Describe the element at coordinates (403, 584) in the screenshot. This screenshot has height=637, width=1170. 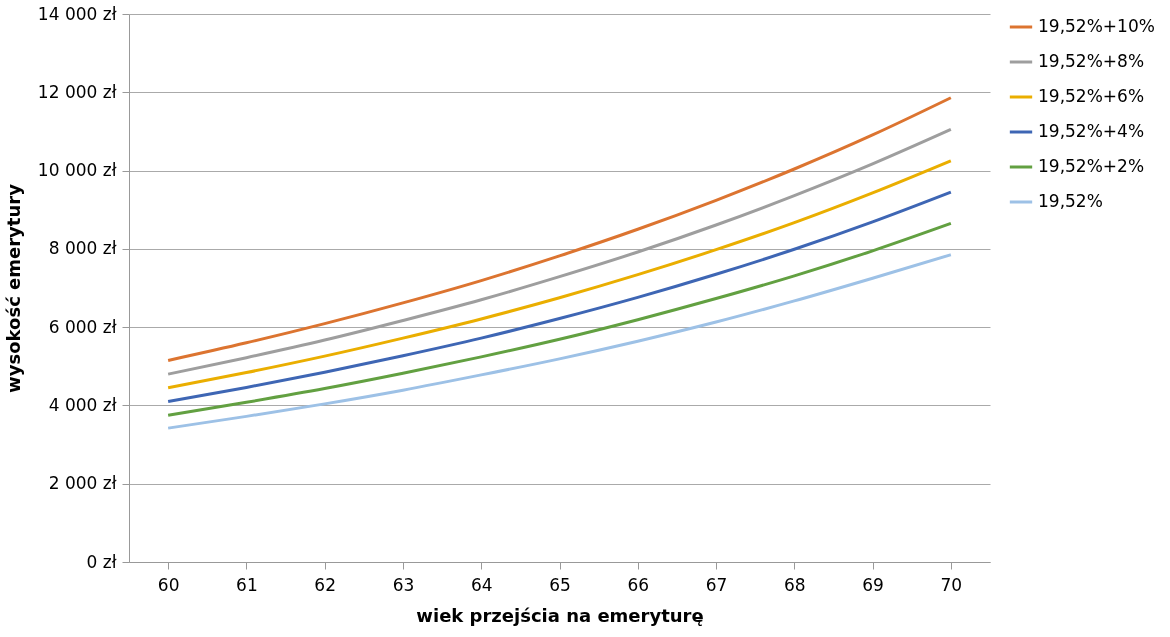
I see `x-tick-label: 63` at that location.